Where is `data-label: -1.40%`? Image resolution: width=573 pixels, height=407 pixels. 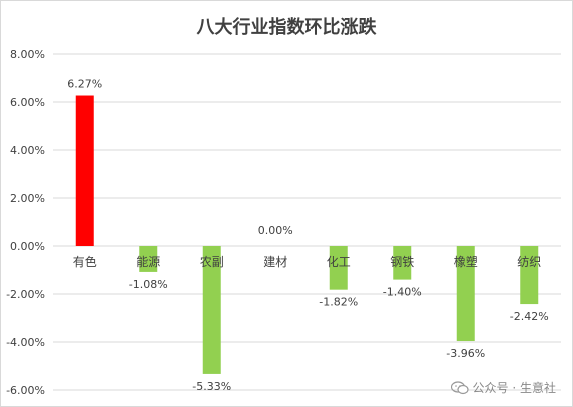 data-label: -1.40% is located at coordinates (402, 292).